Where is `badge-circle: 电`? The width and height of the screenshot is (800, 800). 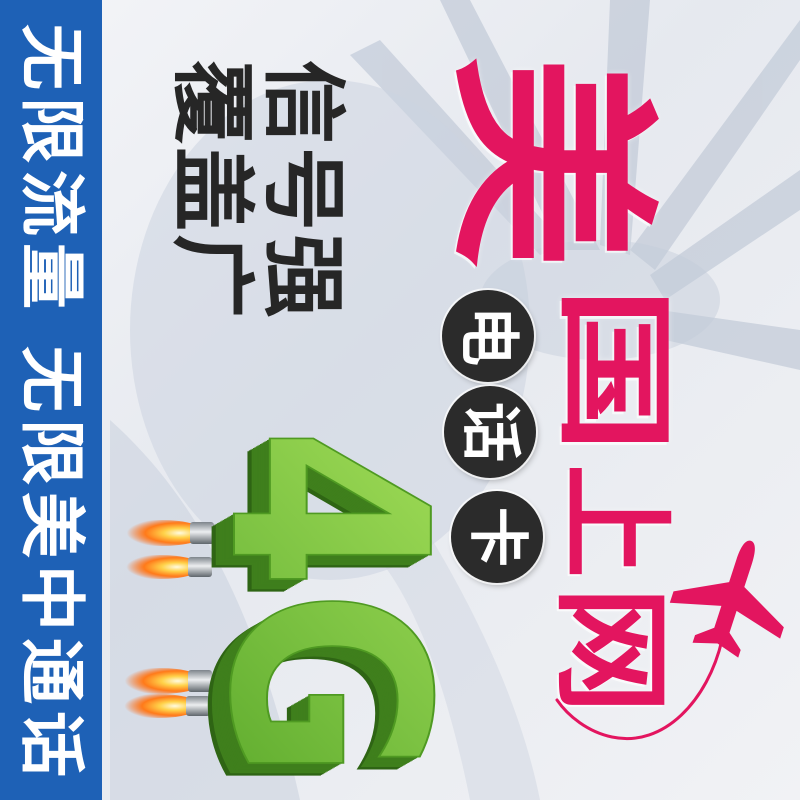 badge-circle: 电 is located at coordinates (488, 336).